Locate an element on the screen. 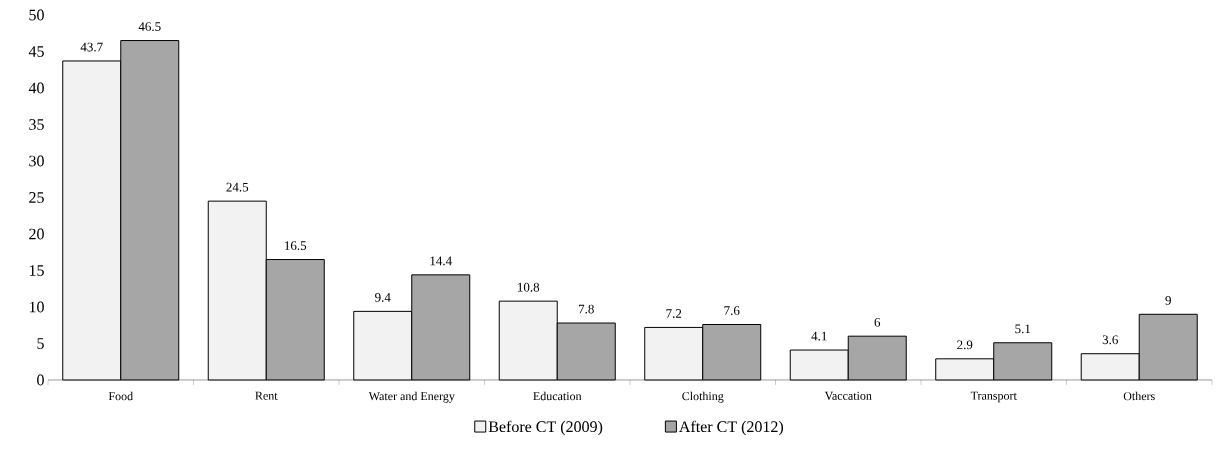  x-tick-label: Others is located at coordinates (1139, 396).